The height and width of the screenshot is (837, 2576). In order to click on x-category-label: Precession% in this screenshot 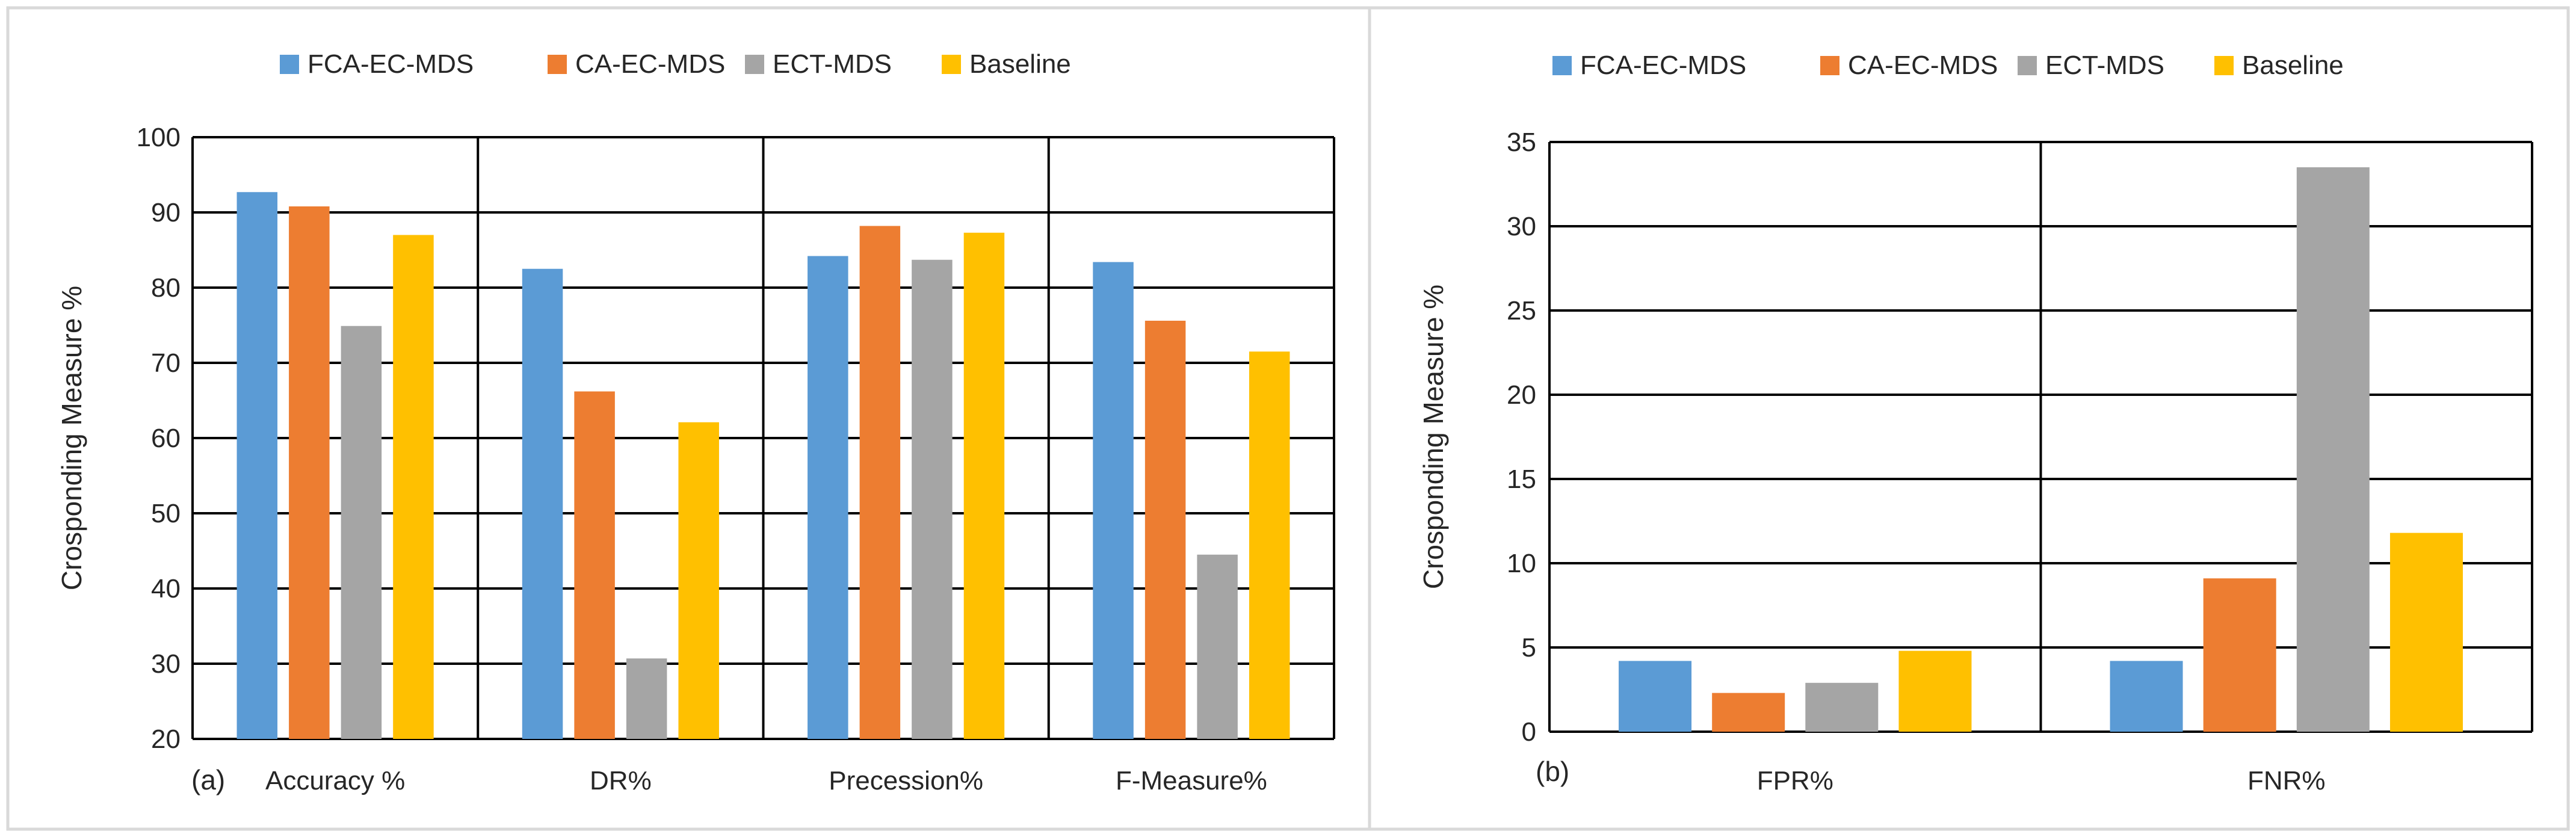, I will do `click(906, 781)`.